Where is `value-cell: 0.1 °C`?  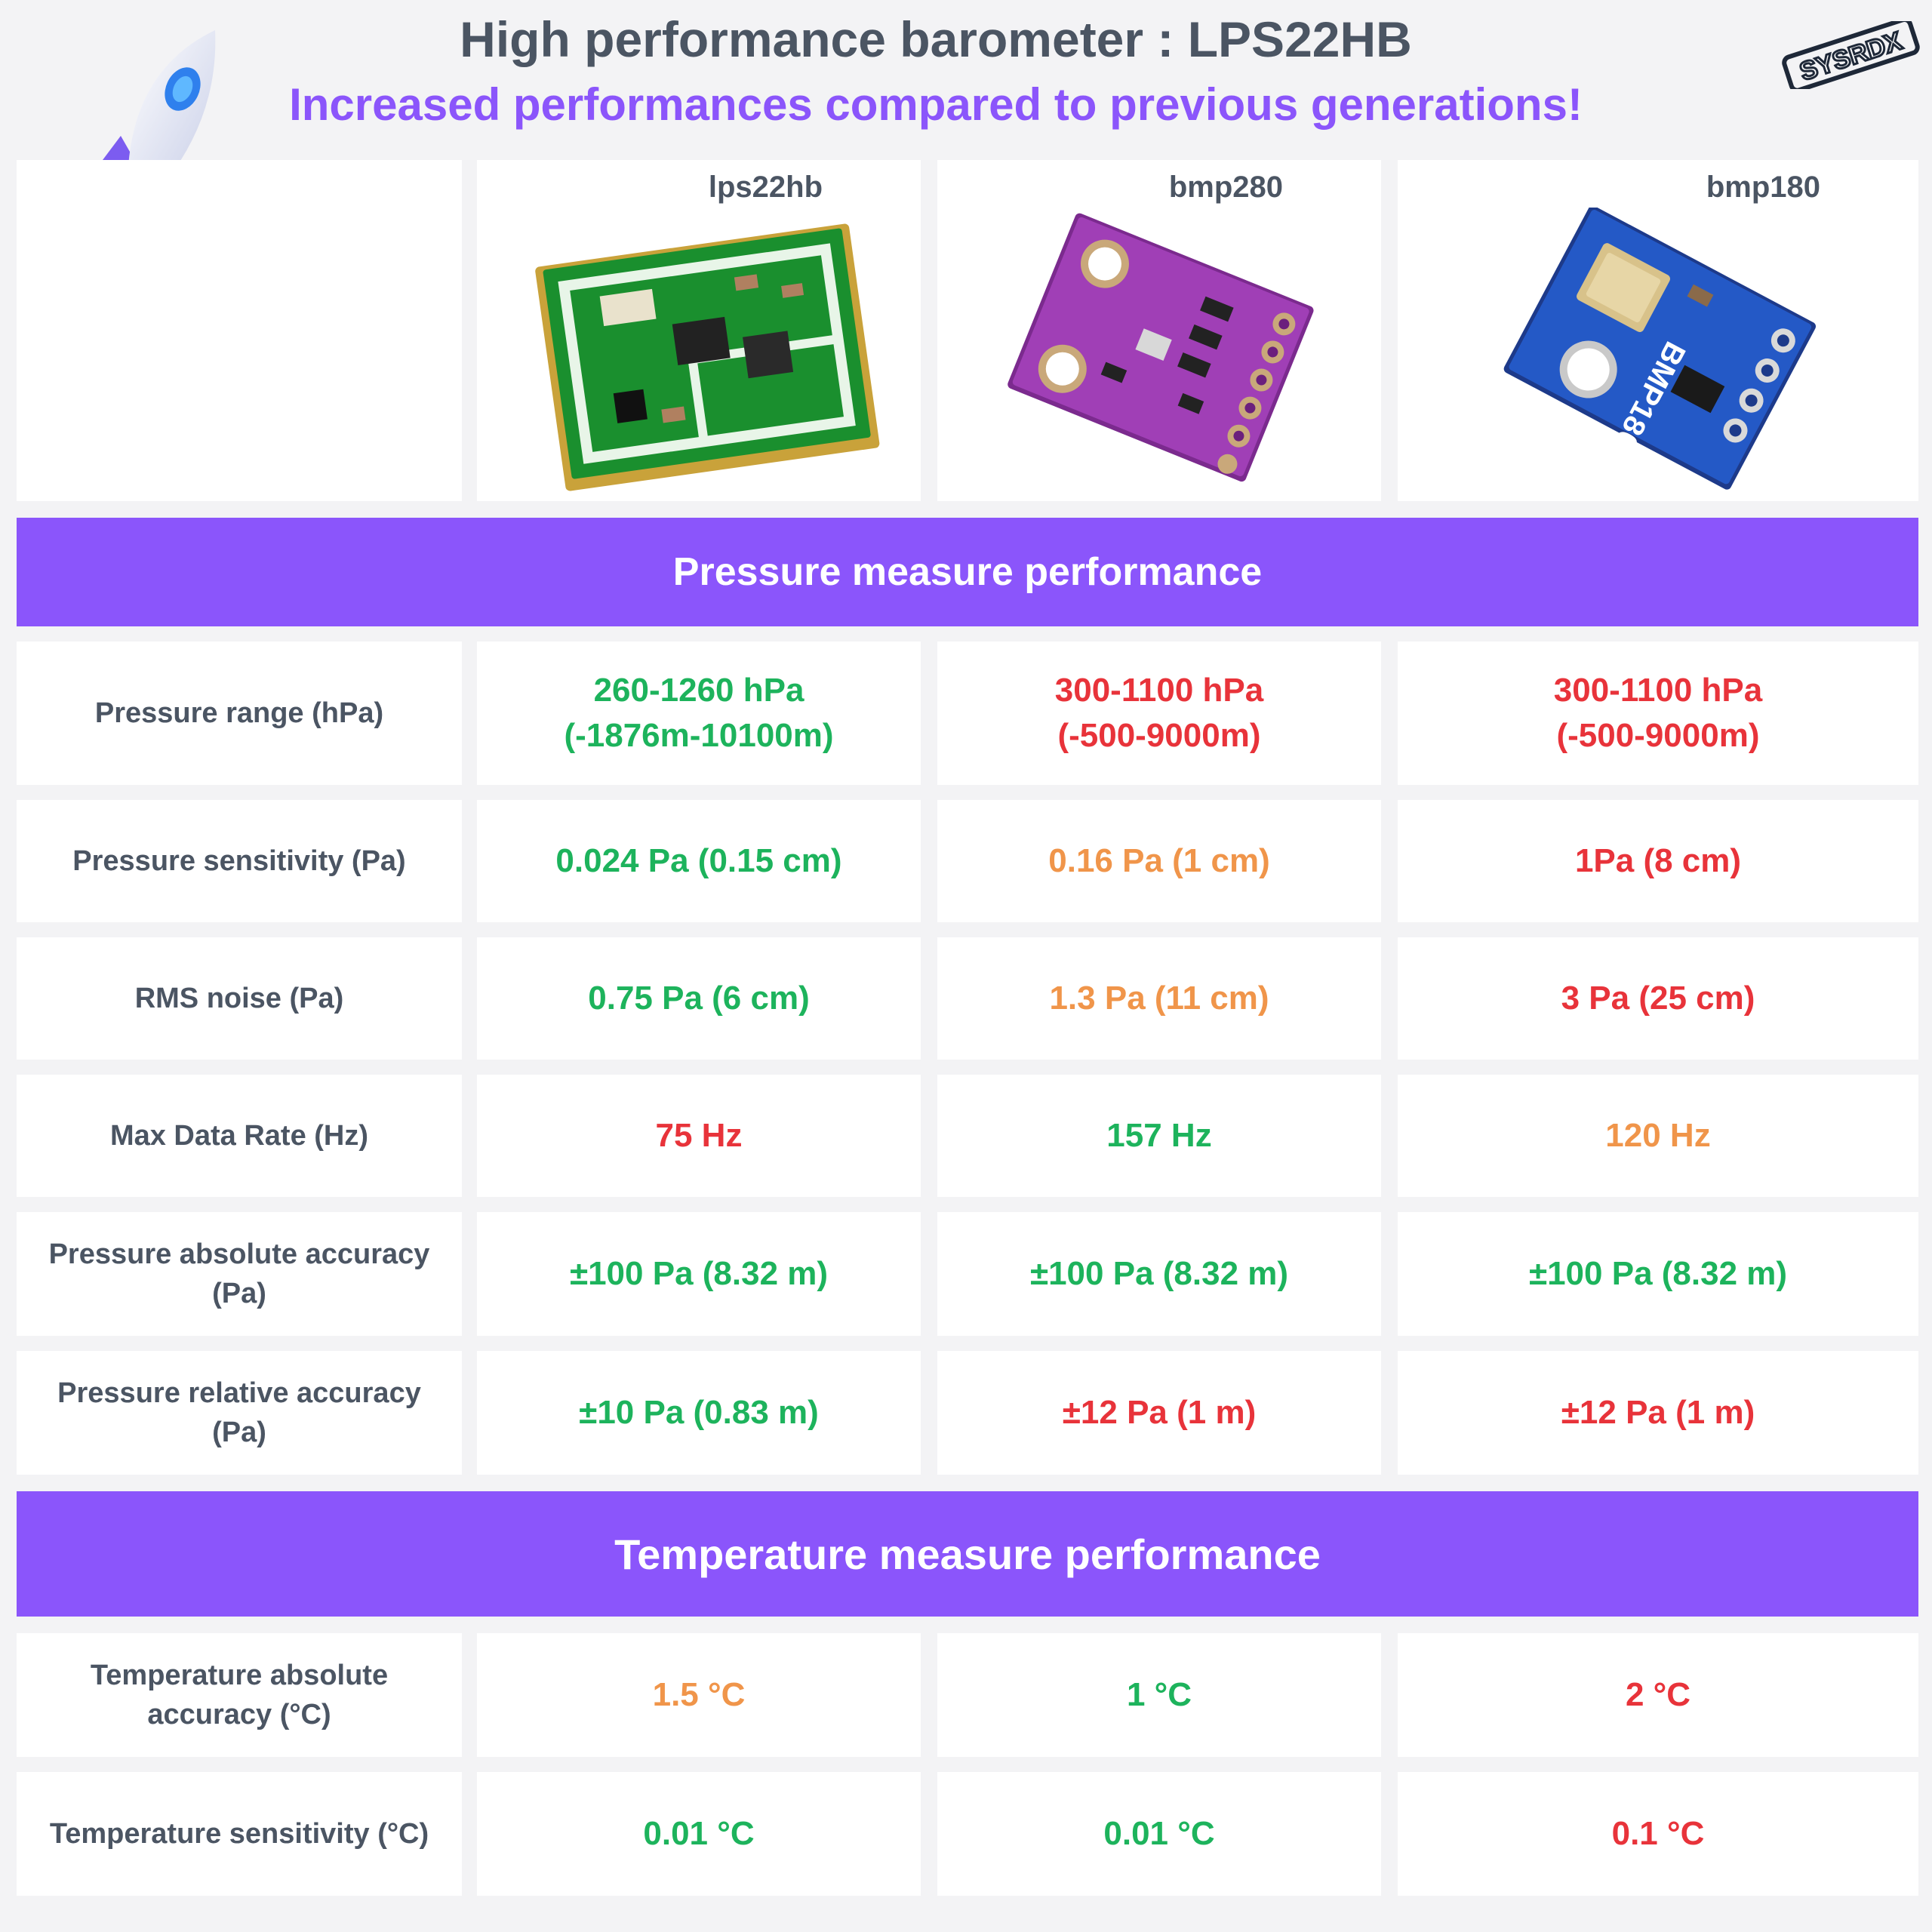 value-cell: 0.1 °C is located at coordinates (1658, 1834).